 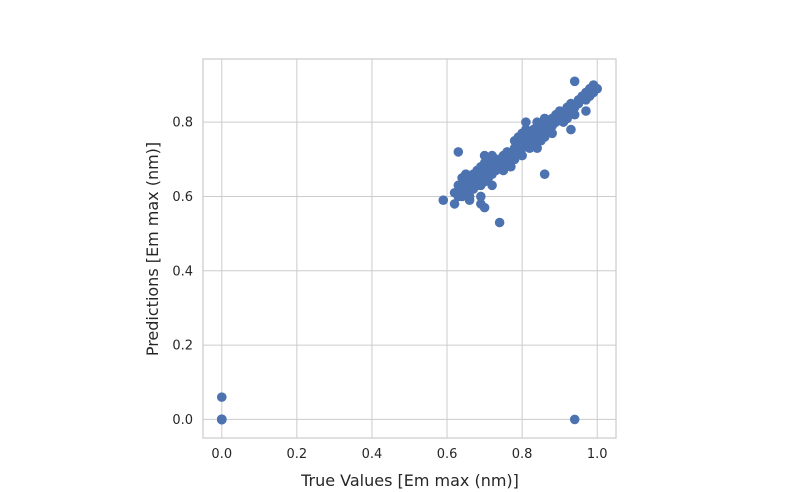 What do you see at coordinates (372, 454) in the screenshot?
I see `x-tick-label: 0.4` at bounding box center [372, 454].